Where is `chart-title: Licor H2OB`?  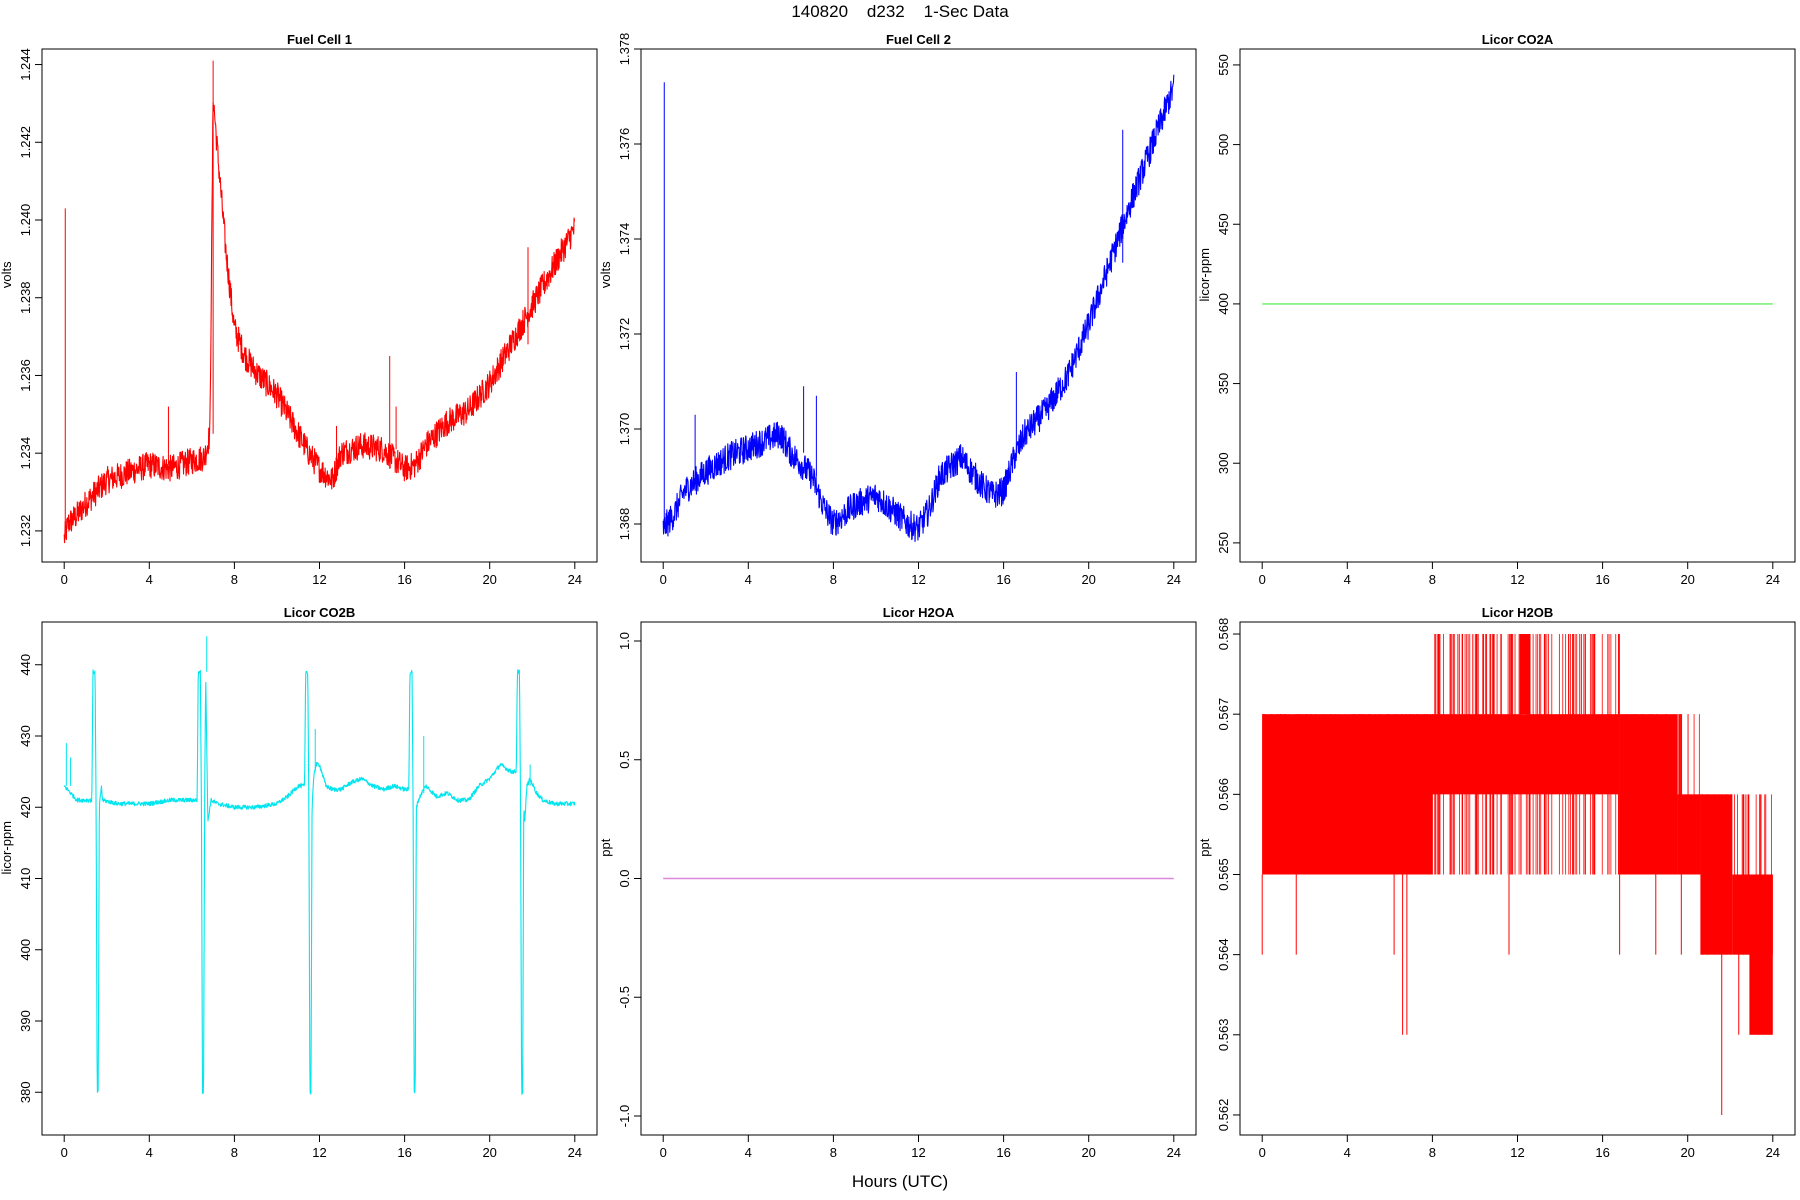
chart-title: Licor H2OB is located at coordinates (1518, 612).